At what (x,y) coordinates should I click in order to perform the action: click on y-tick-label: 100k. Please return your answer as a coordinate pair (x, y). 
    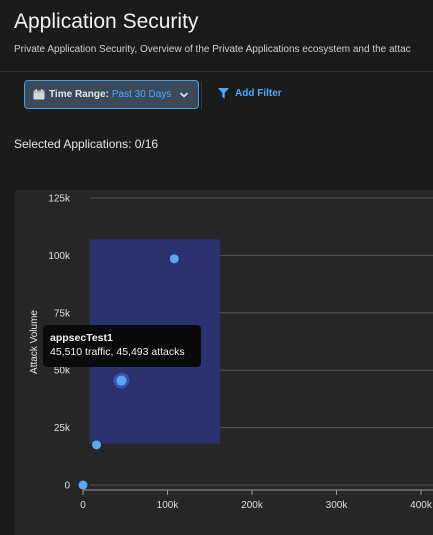
    Looking at the image, I should click on (59, 256).